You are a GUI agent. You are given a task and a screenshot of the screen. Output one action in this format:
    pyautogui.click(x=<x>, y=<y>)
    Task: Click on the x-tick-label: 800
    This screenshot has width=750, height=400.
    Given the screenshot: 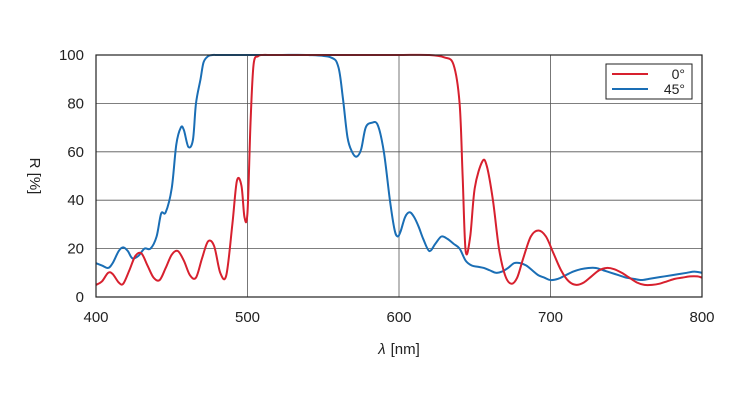 What is the action you would take?
    pyautogui.click(x=701, y=317)
    